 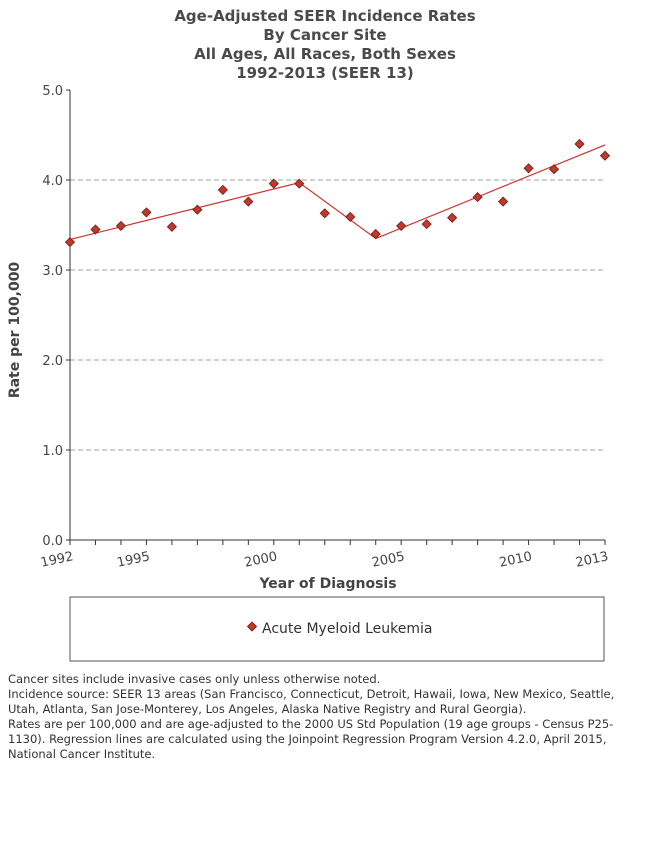 What do you see at coordinates (515, 560) in the screenshot?
I see `x-tick-label: 2010` at bounding box center [515, 560].